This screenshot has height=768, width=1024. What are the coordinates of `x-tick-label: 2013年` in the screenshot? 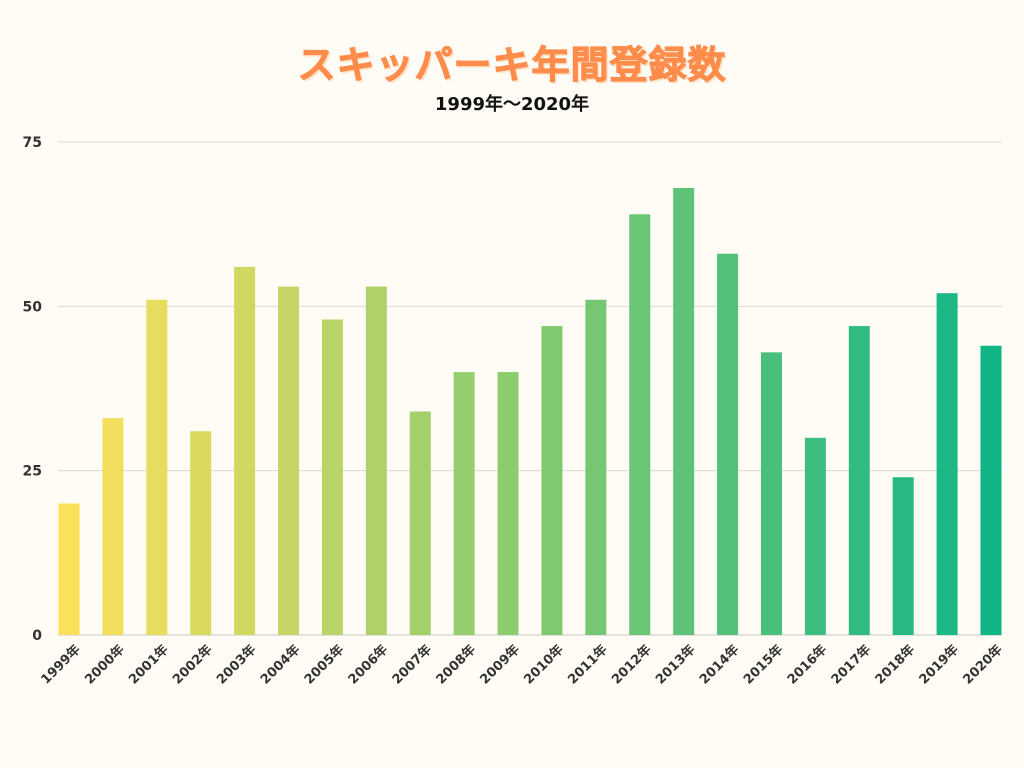 It's located at (675, 665).